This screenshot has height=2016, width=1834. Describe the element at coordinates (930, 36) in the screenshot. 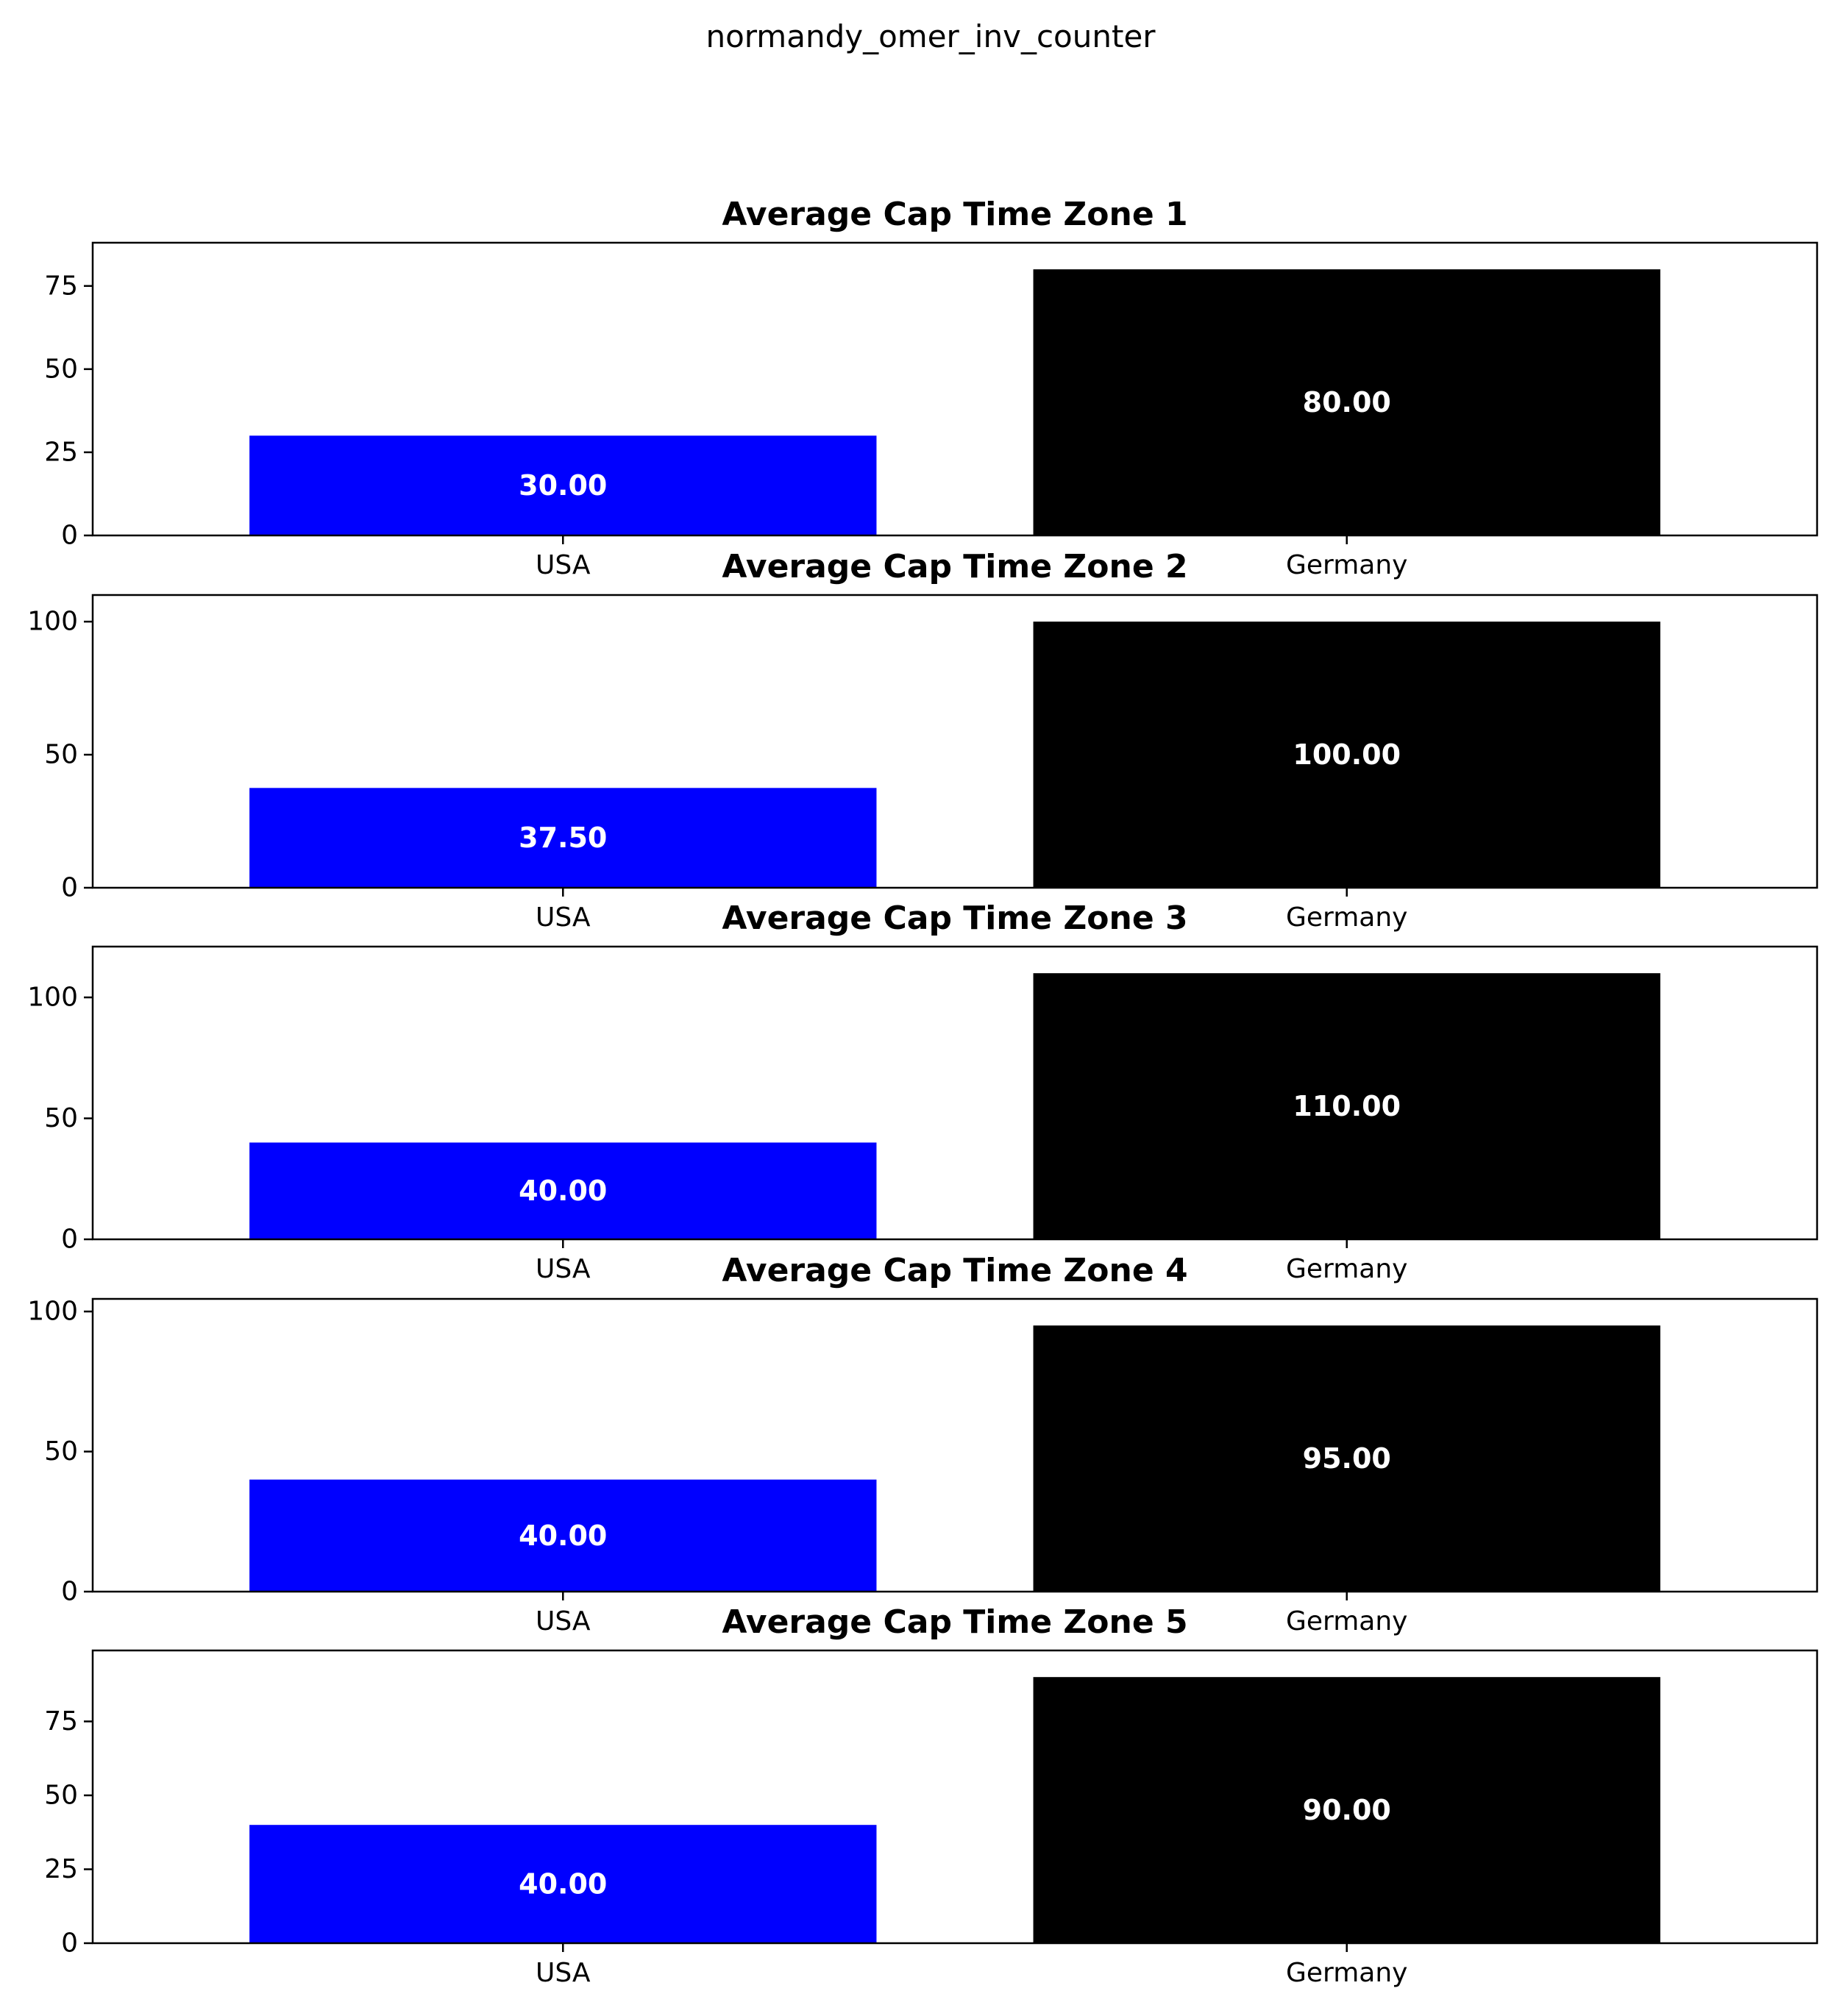

I see `figure-suptitle: normandy_omer_inv_counter` at that location.